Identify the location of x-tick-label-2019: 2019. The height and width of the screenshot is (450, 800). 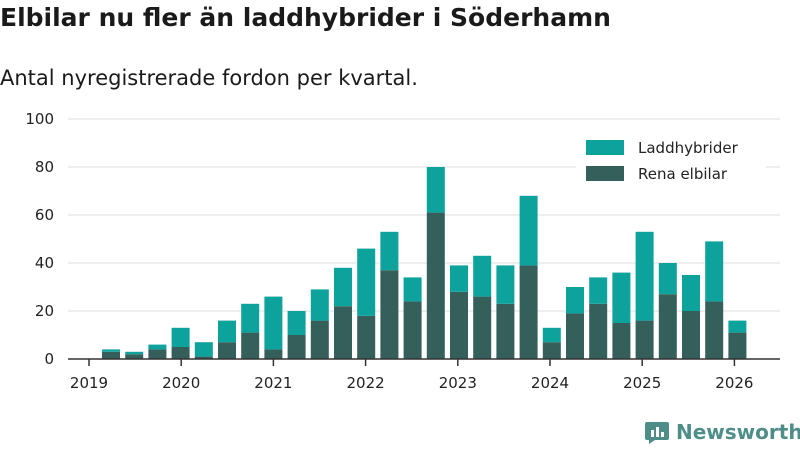
(89, 383).